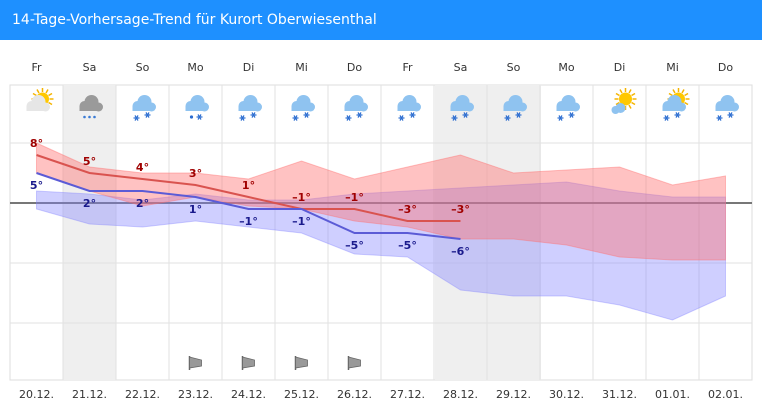  Describe the element at coordinates (407, 245) in the screenshot. I see `value-label: –5°` at that location.